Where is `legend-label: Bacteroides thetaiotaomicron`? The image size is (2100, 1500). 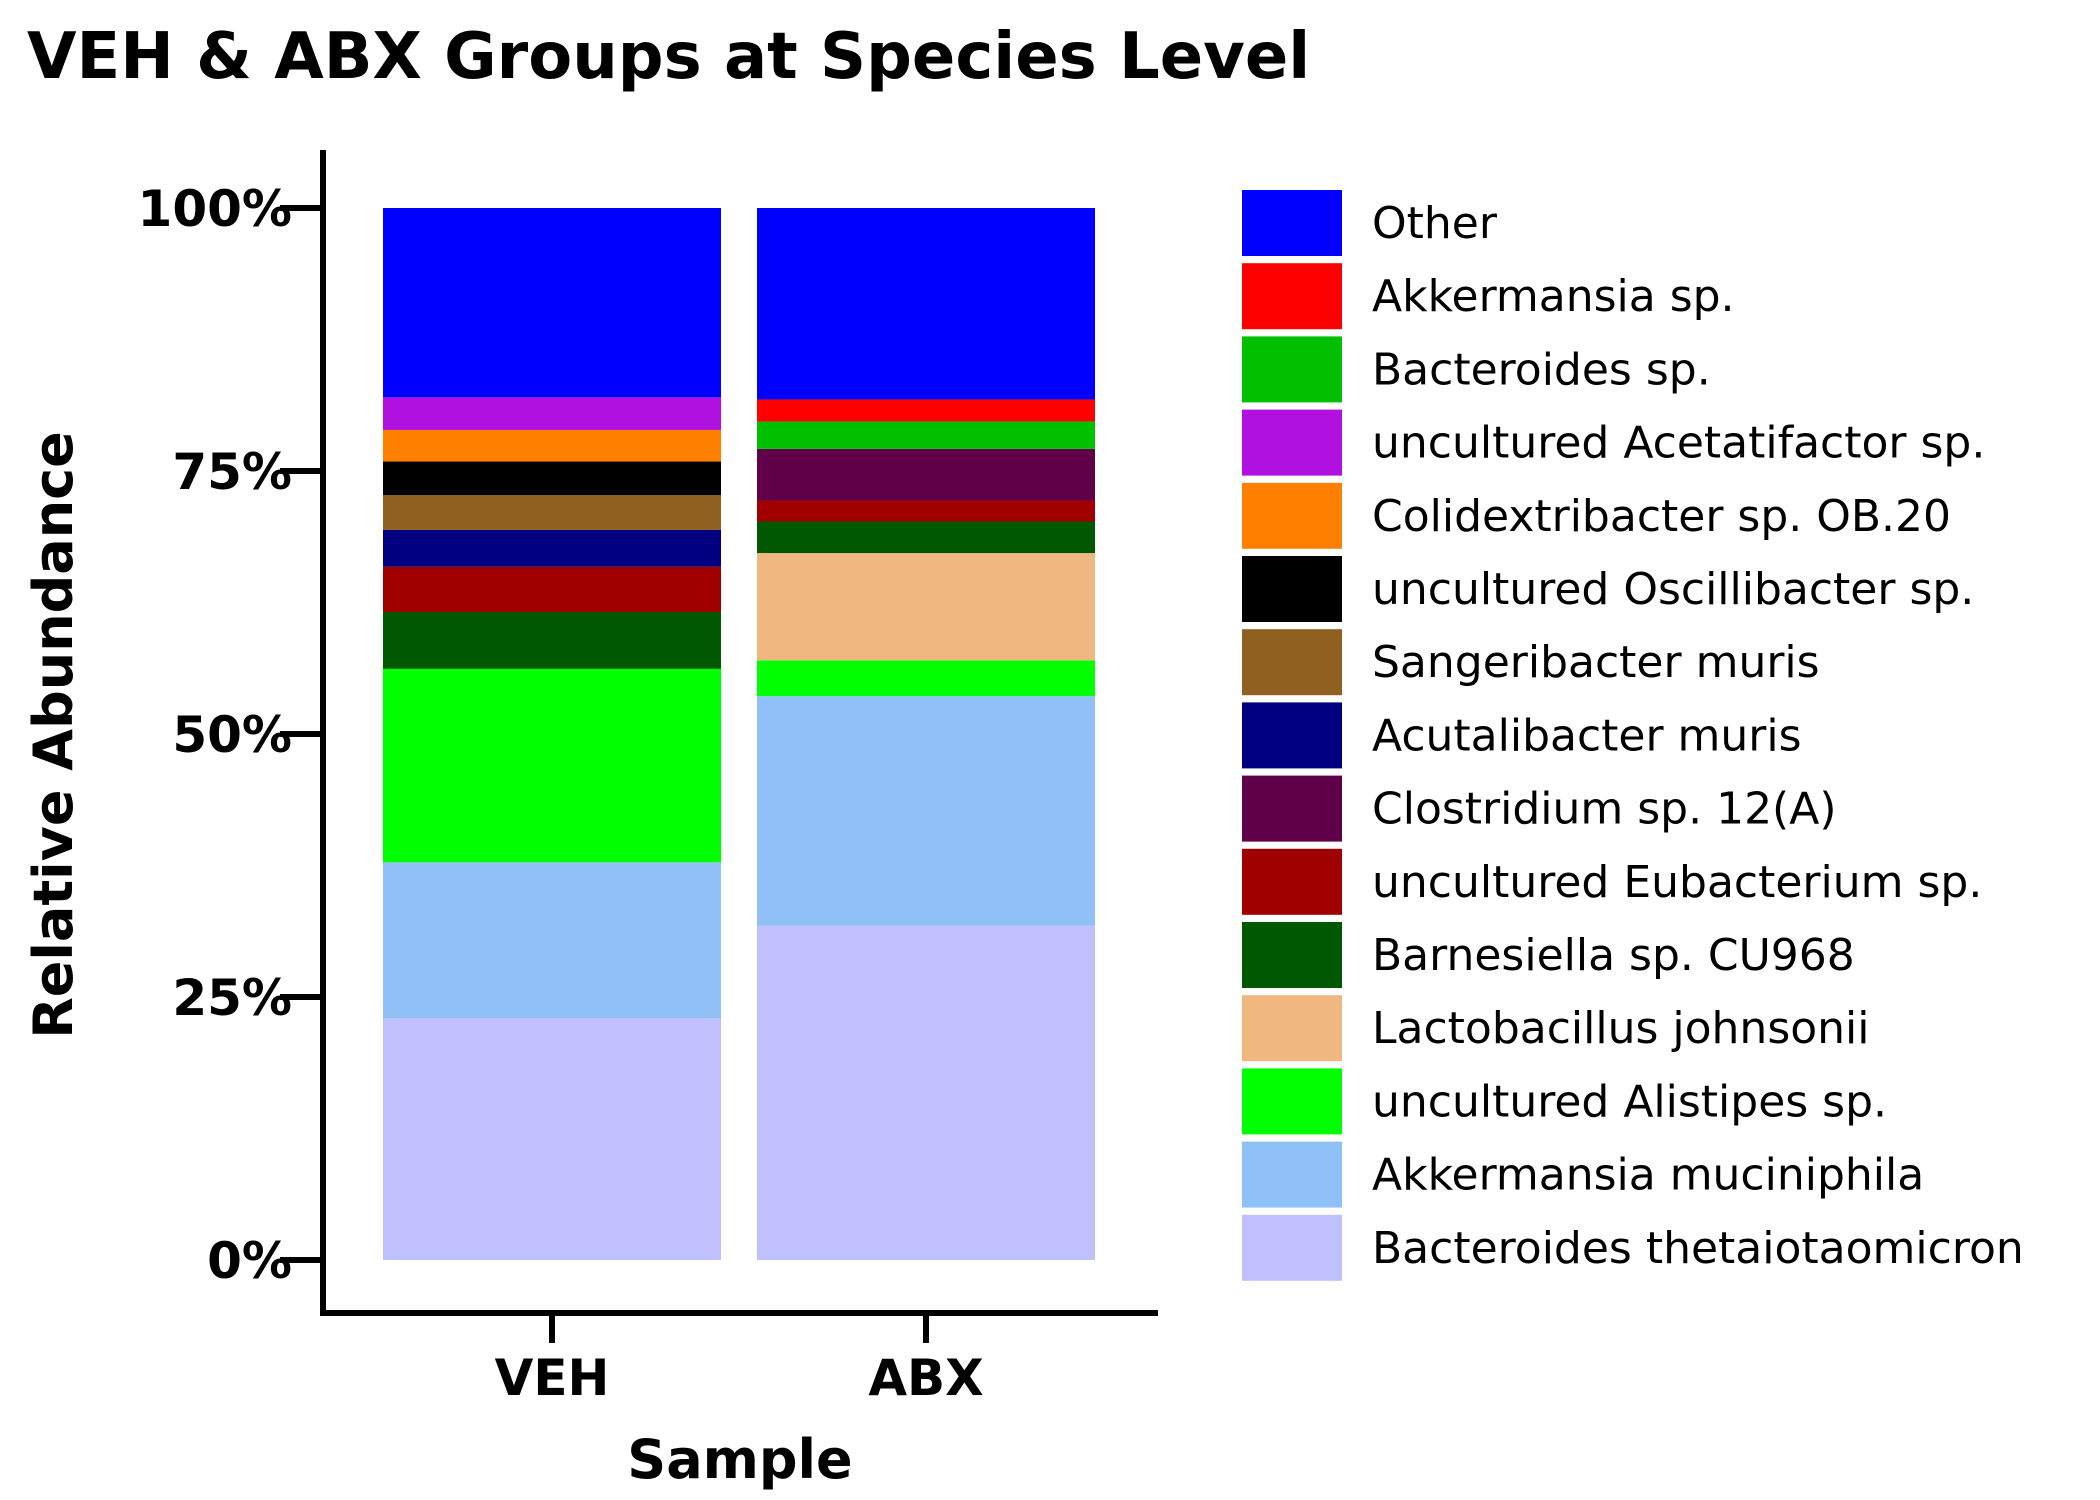 legend-label: Bacteroides thetaiotaomicron is located at coordinates (1698, 1248).